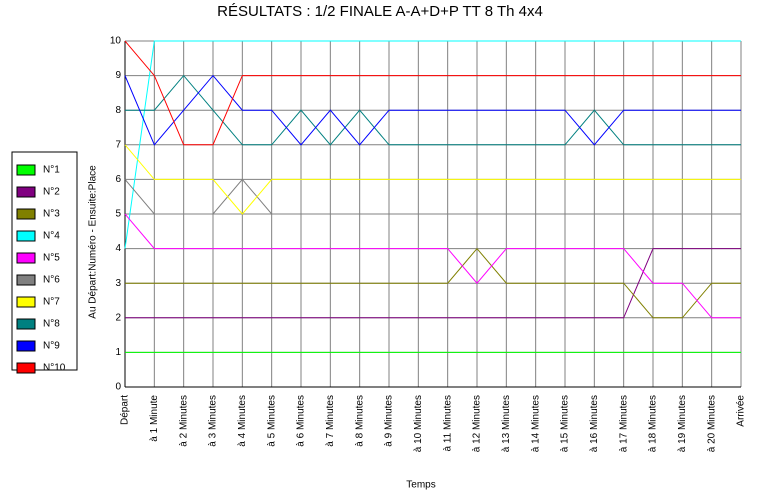 This screenshot has height=494, width=758. Describe the element at coordinates (447, 423) in the screenshot. I see `x-tick-label: à 11 Minutes` at that location.